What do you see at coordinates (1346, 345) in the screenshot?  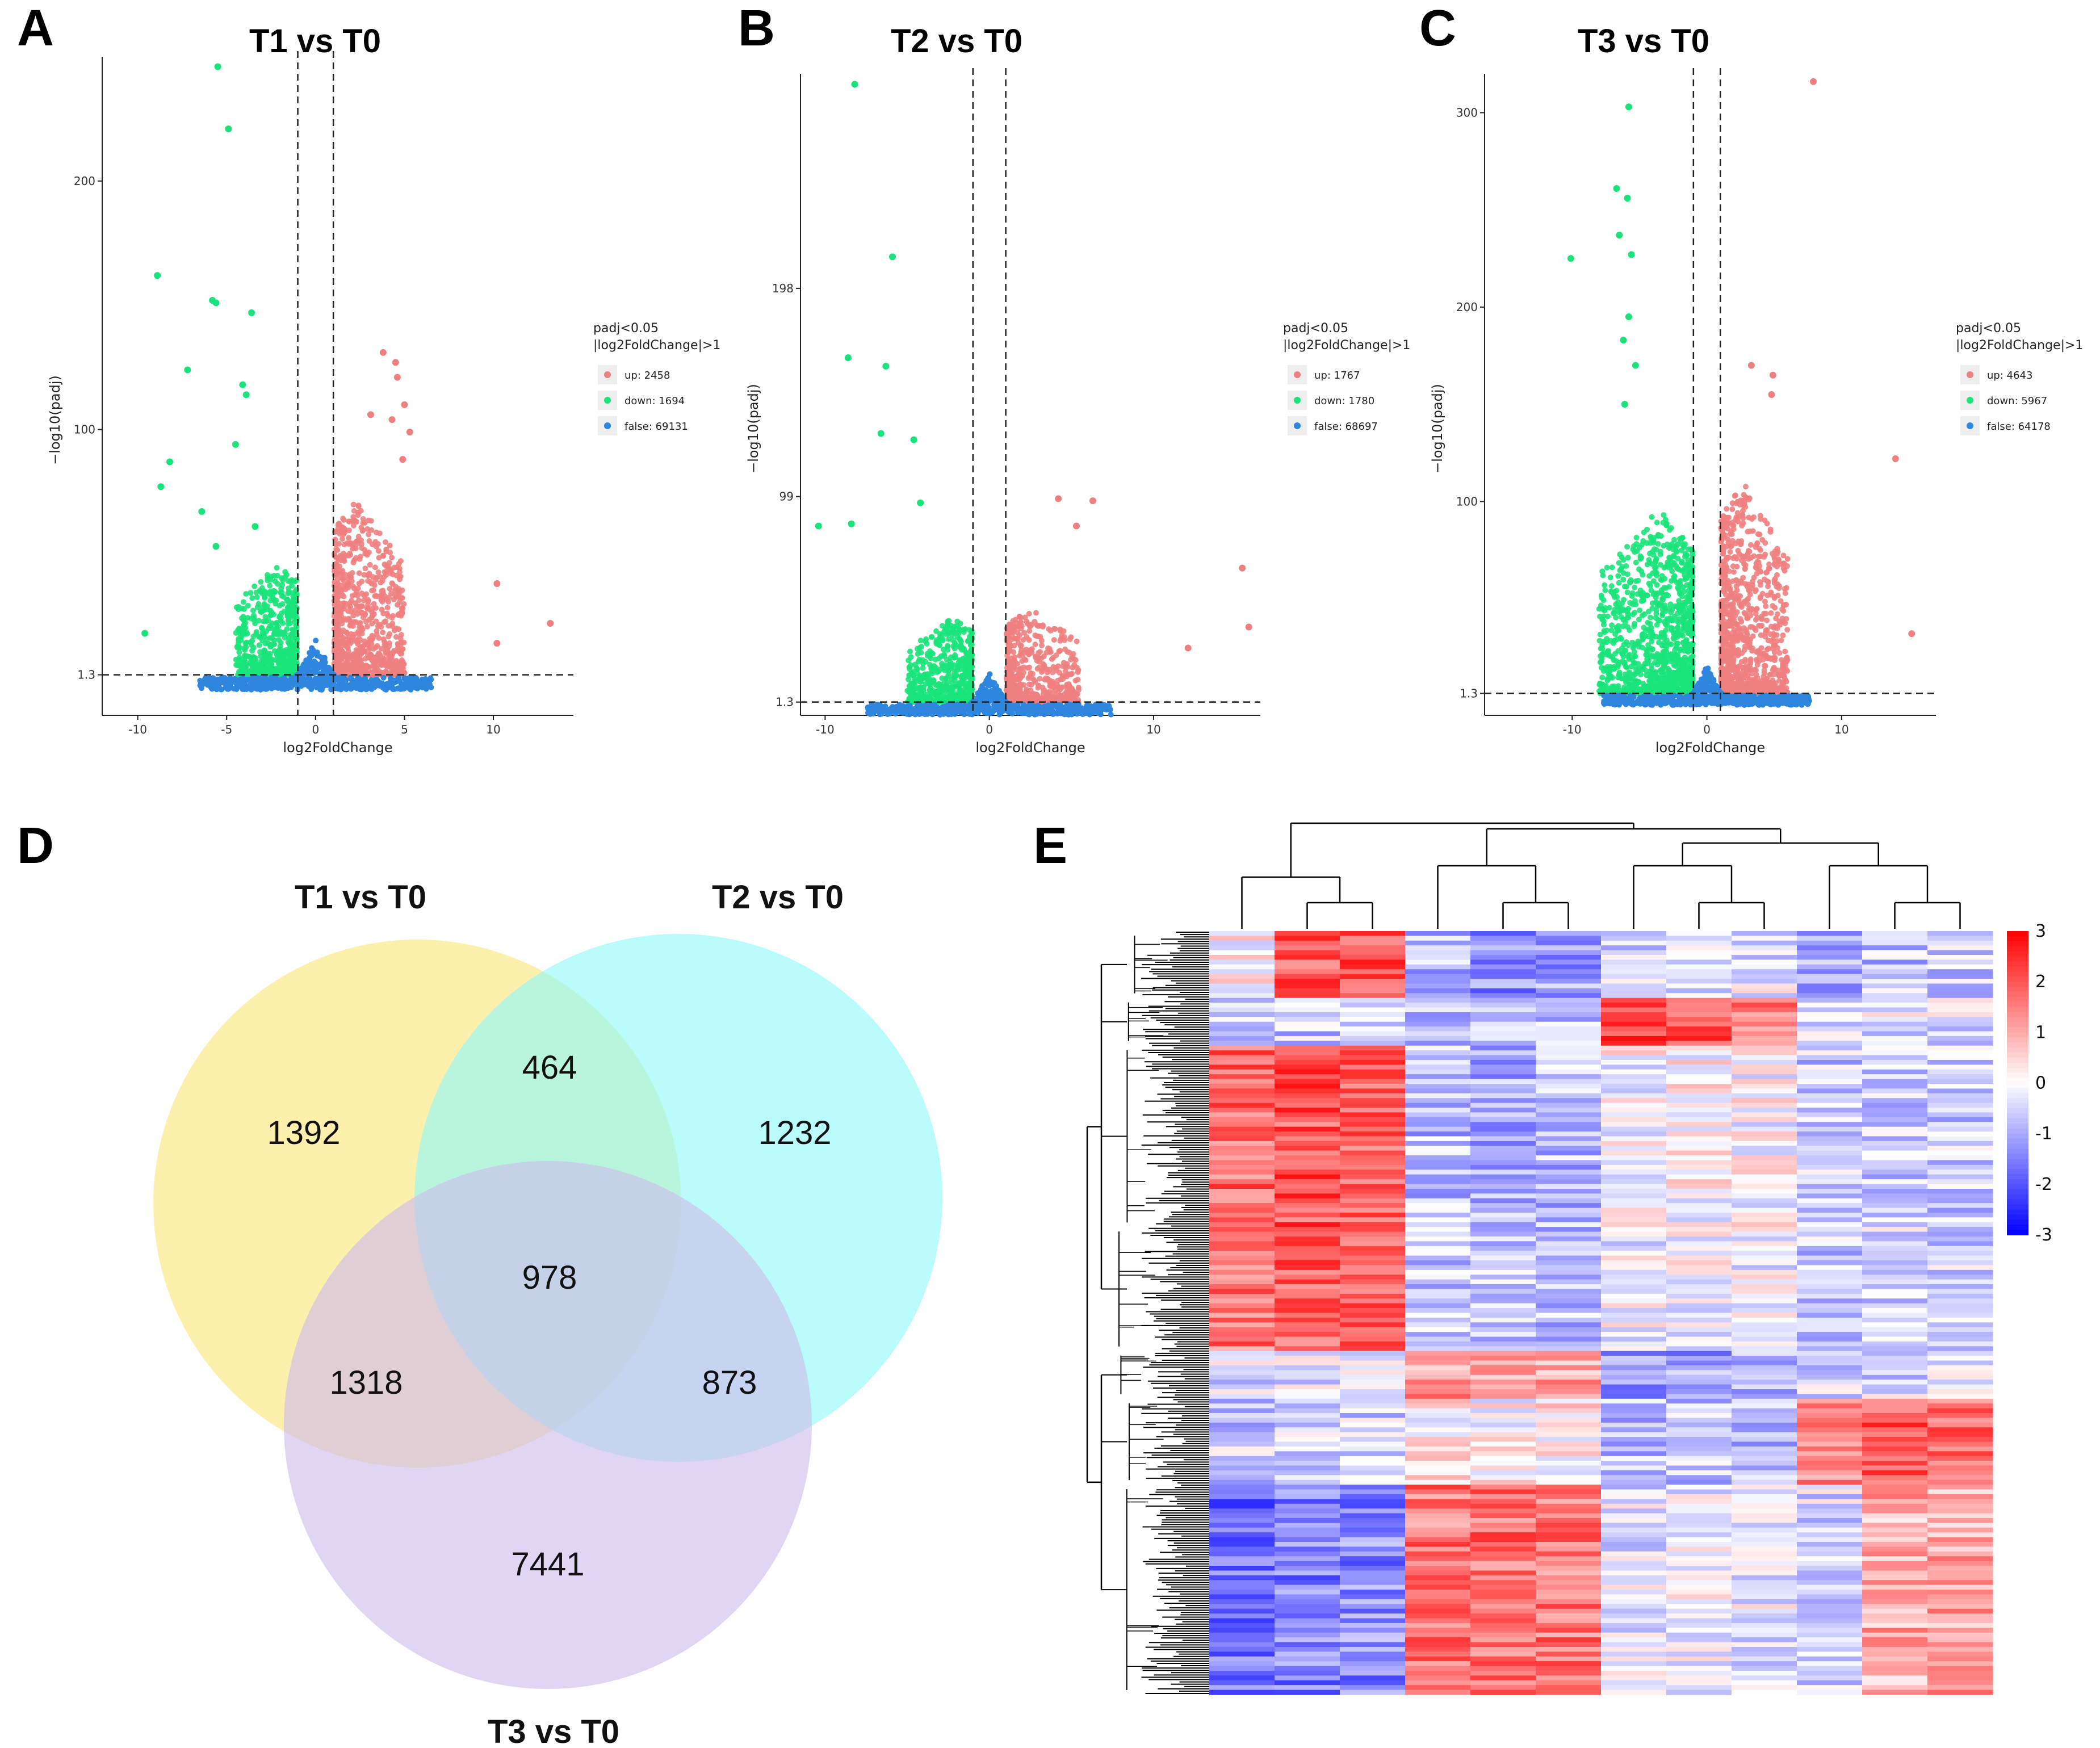 I see `legend-title: |log2FoldChange|>1` at bounding box center [1346, 345].